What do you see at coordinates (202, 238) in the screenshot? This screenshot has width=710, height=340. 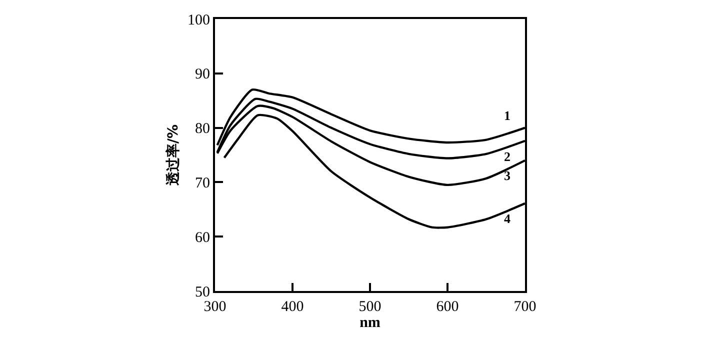 I see `y-tick-label: 60` at bounding box center [202, 238].